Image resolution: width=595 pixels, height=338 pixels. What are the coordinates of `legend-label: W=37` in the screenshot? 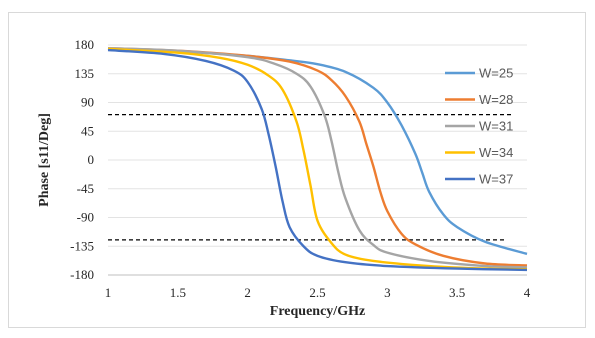 It's located at (496, 179).